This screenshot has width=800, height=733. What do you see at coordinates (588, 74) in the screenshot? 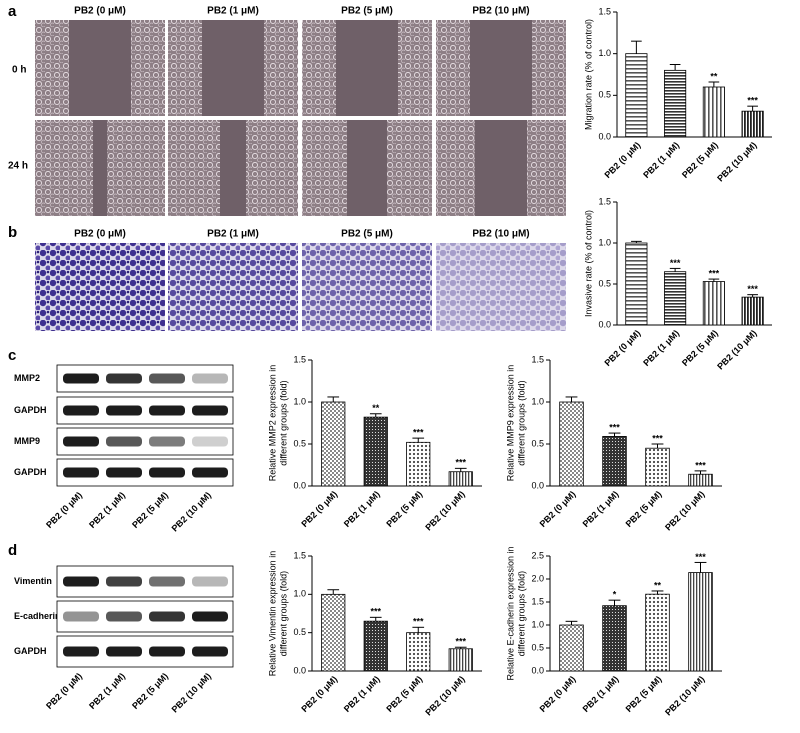
I see `y-axis-label: Migration rate (% of control)` at bounding box center [588, 74].